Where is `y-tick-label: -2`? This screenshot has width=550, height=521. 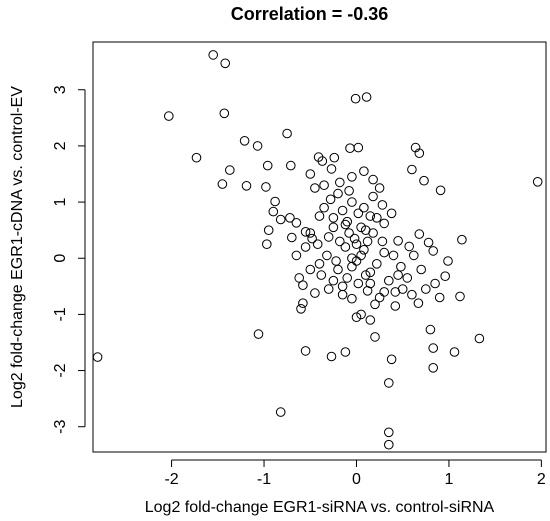 y-tick-label: -2 is located at coordinates (60, 370).